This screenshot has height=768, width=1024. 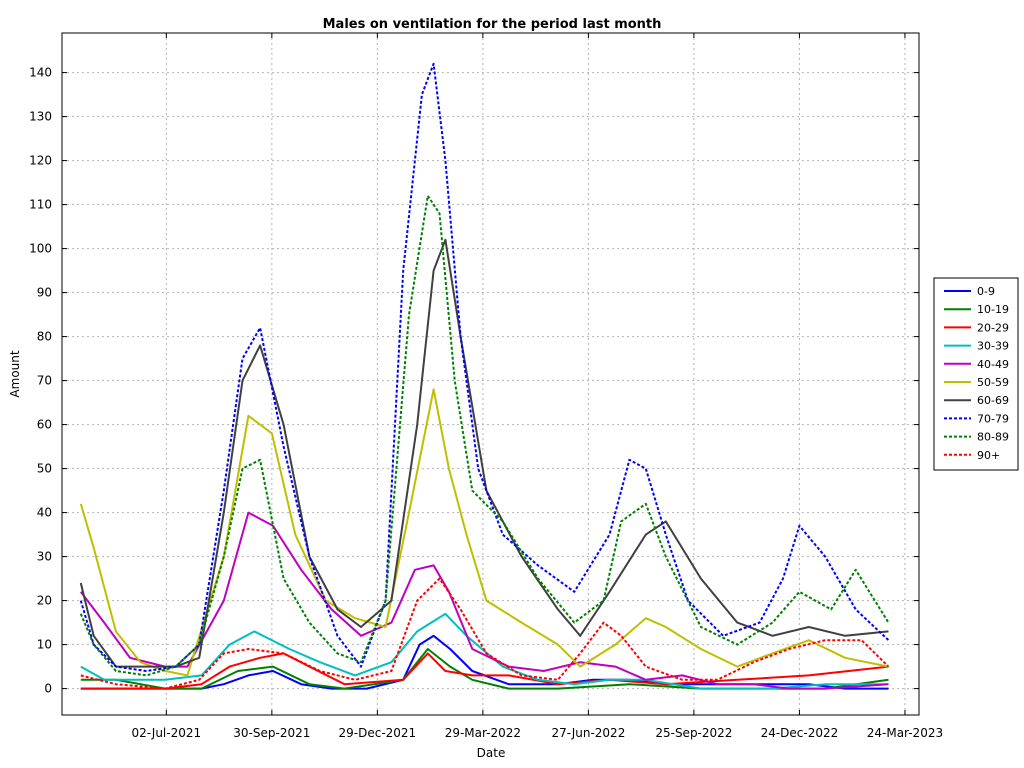 I want to click on y-tick-label: 0, so click(x=48, y=689).